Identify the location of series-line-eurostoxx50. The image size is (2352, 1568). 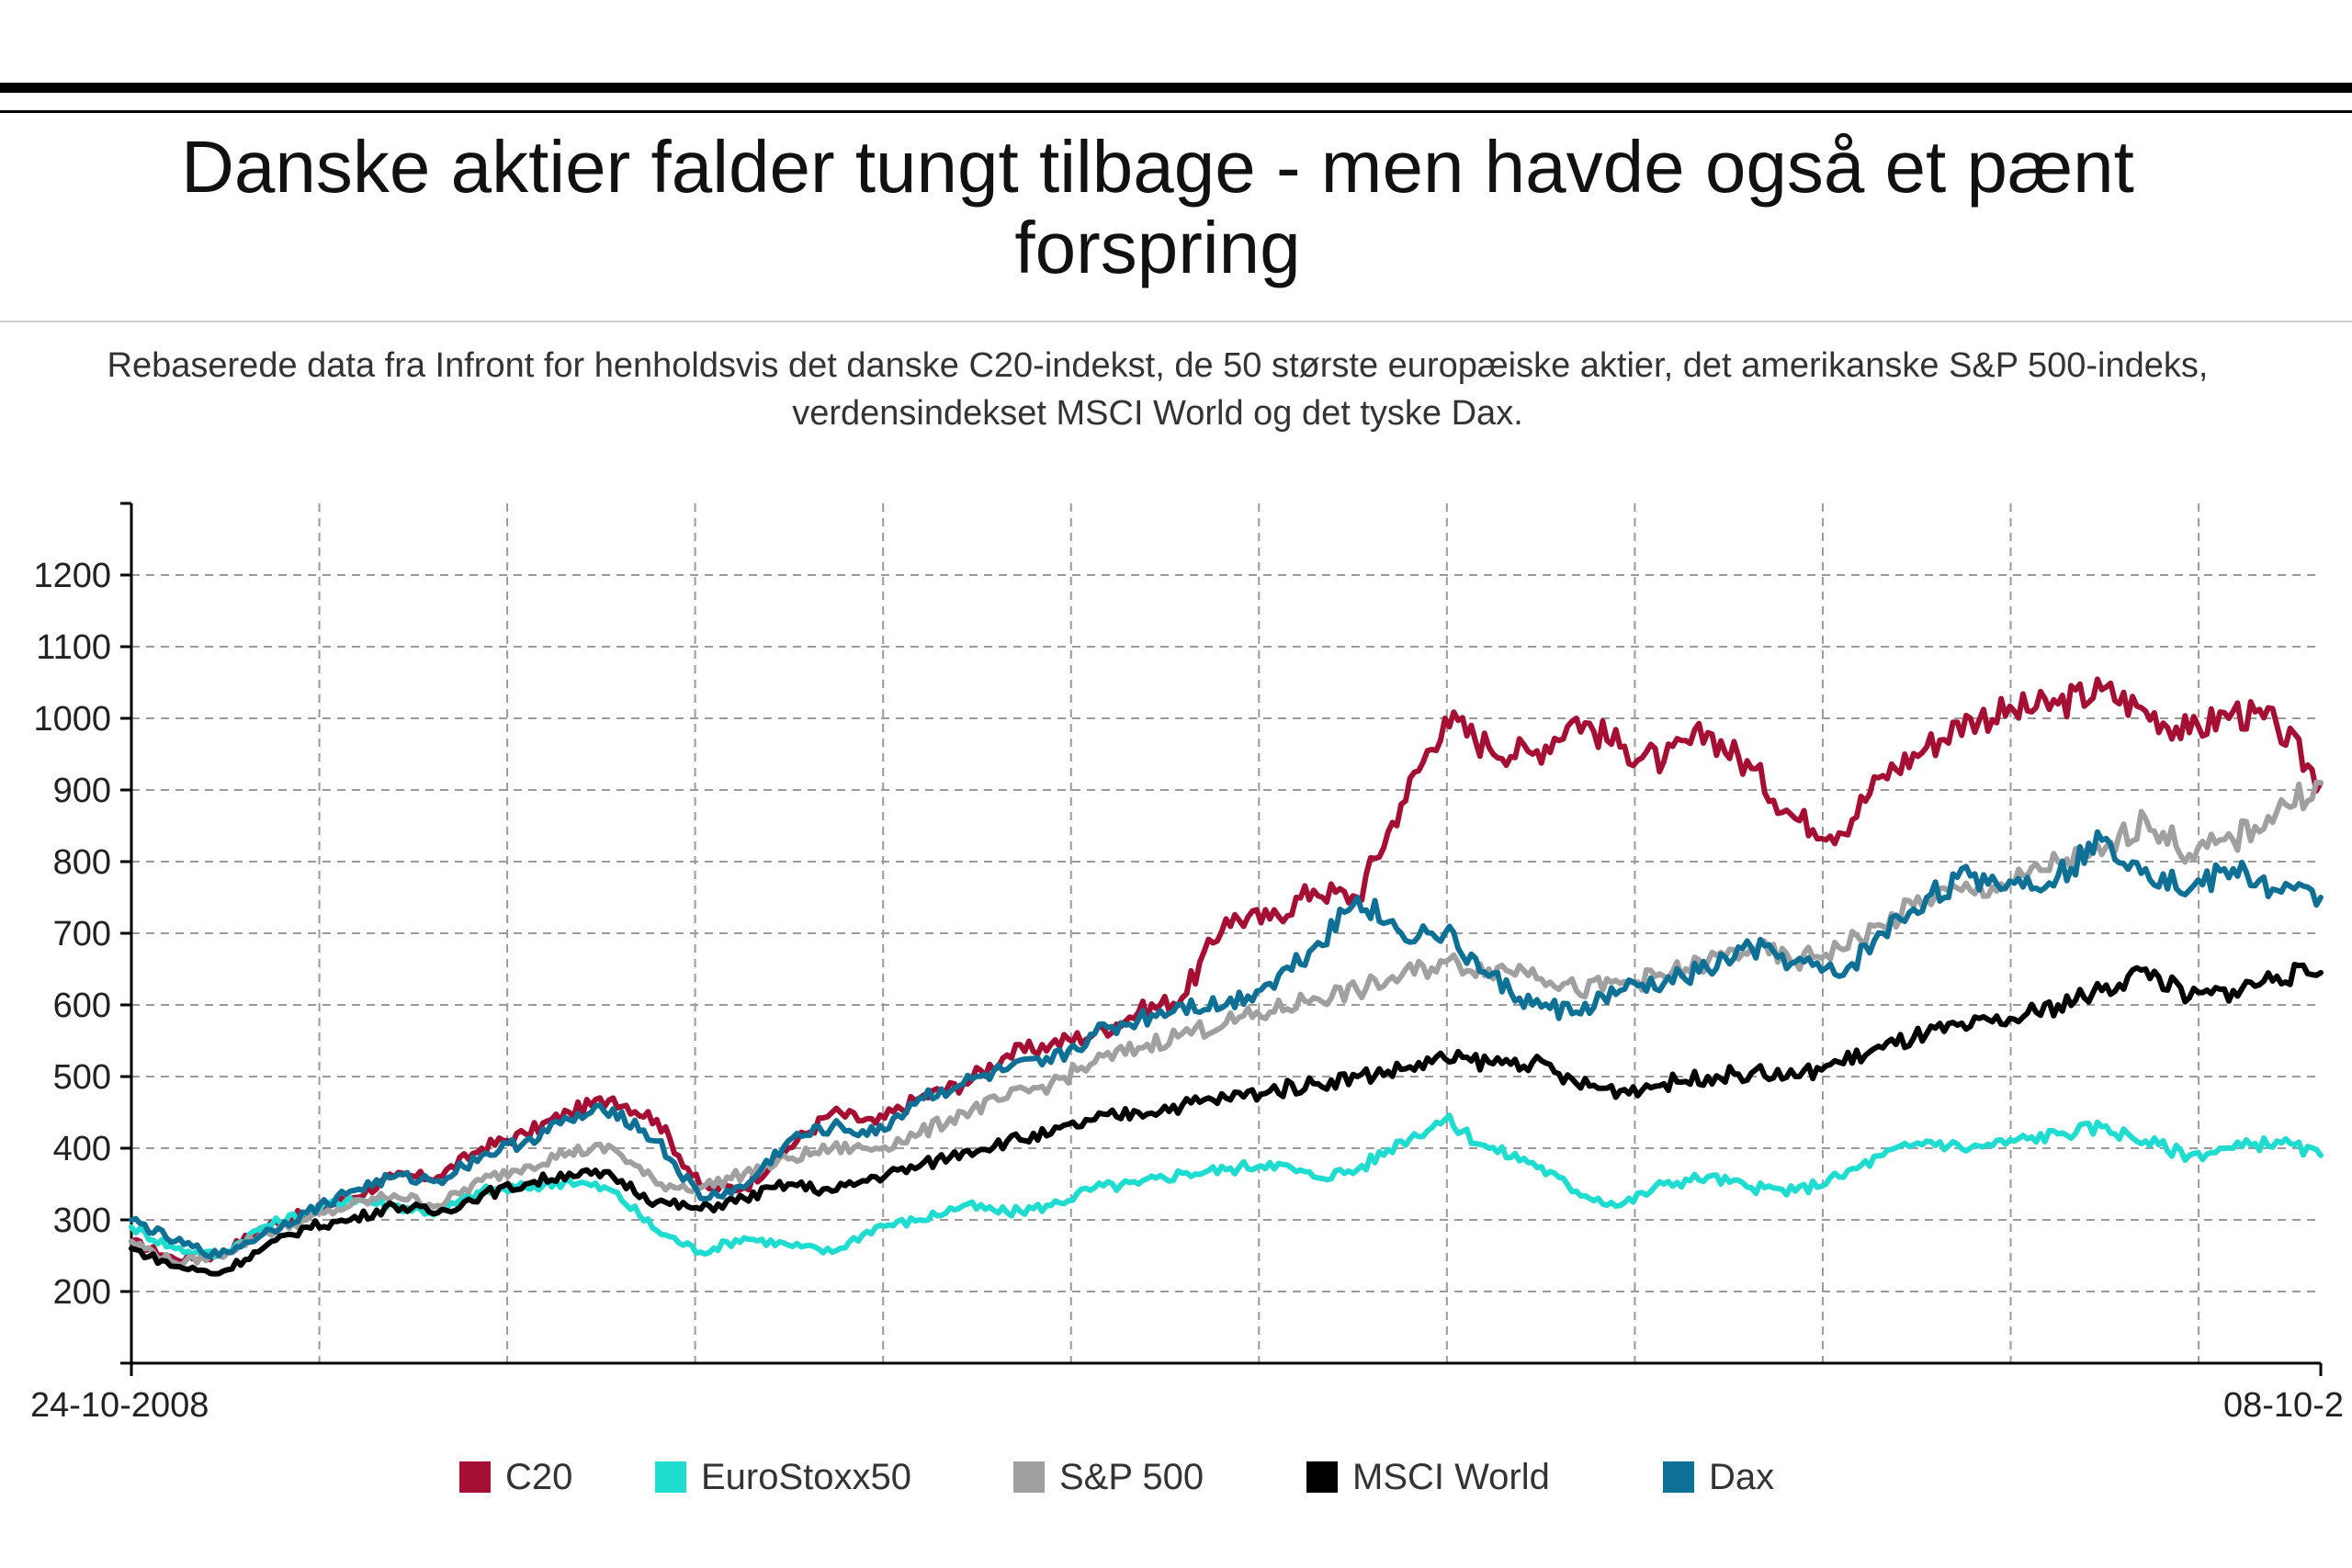
(1226, 1186).